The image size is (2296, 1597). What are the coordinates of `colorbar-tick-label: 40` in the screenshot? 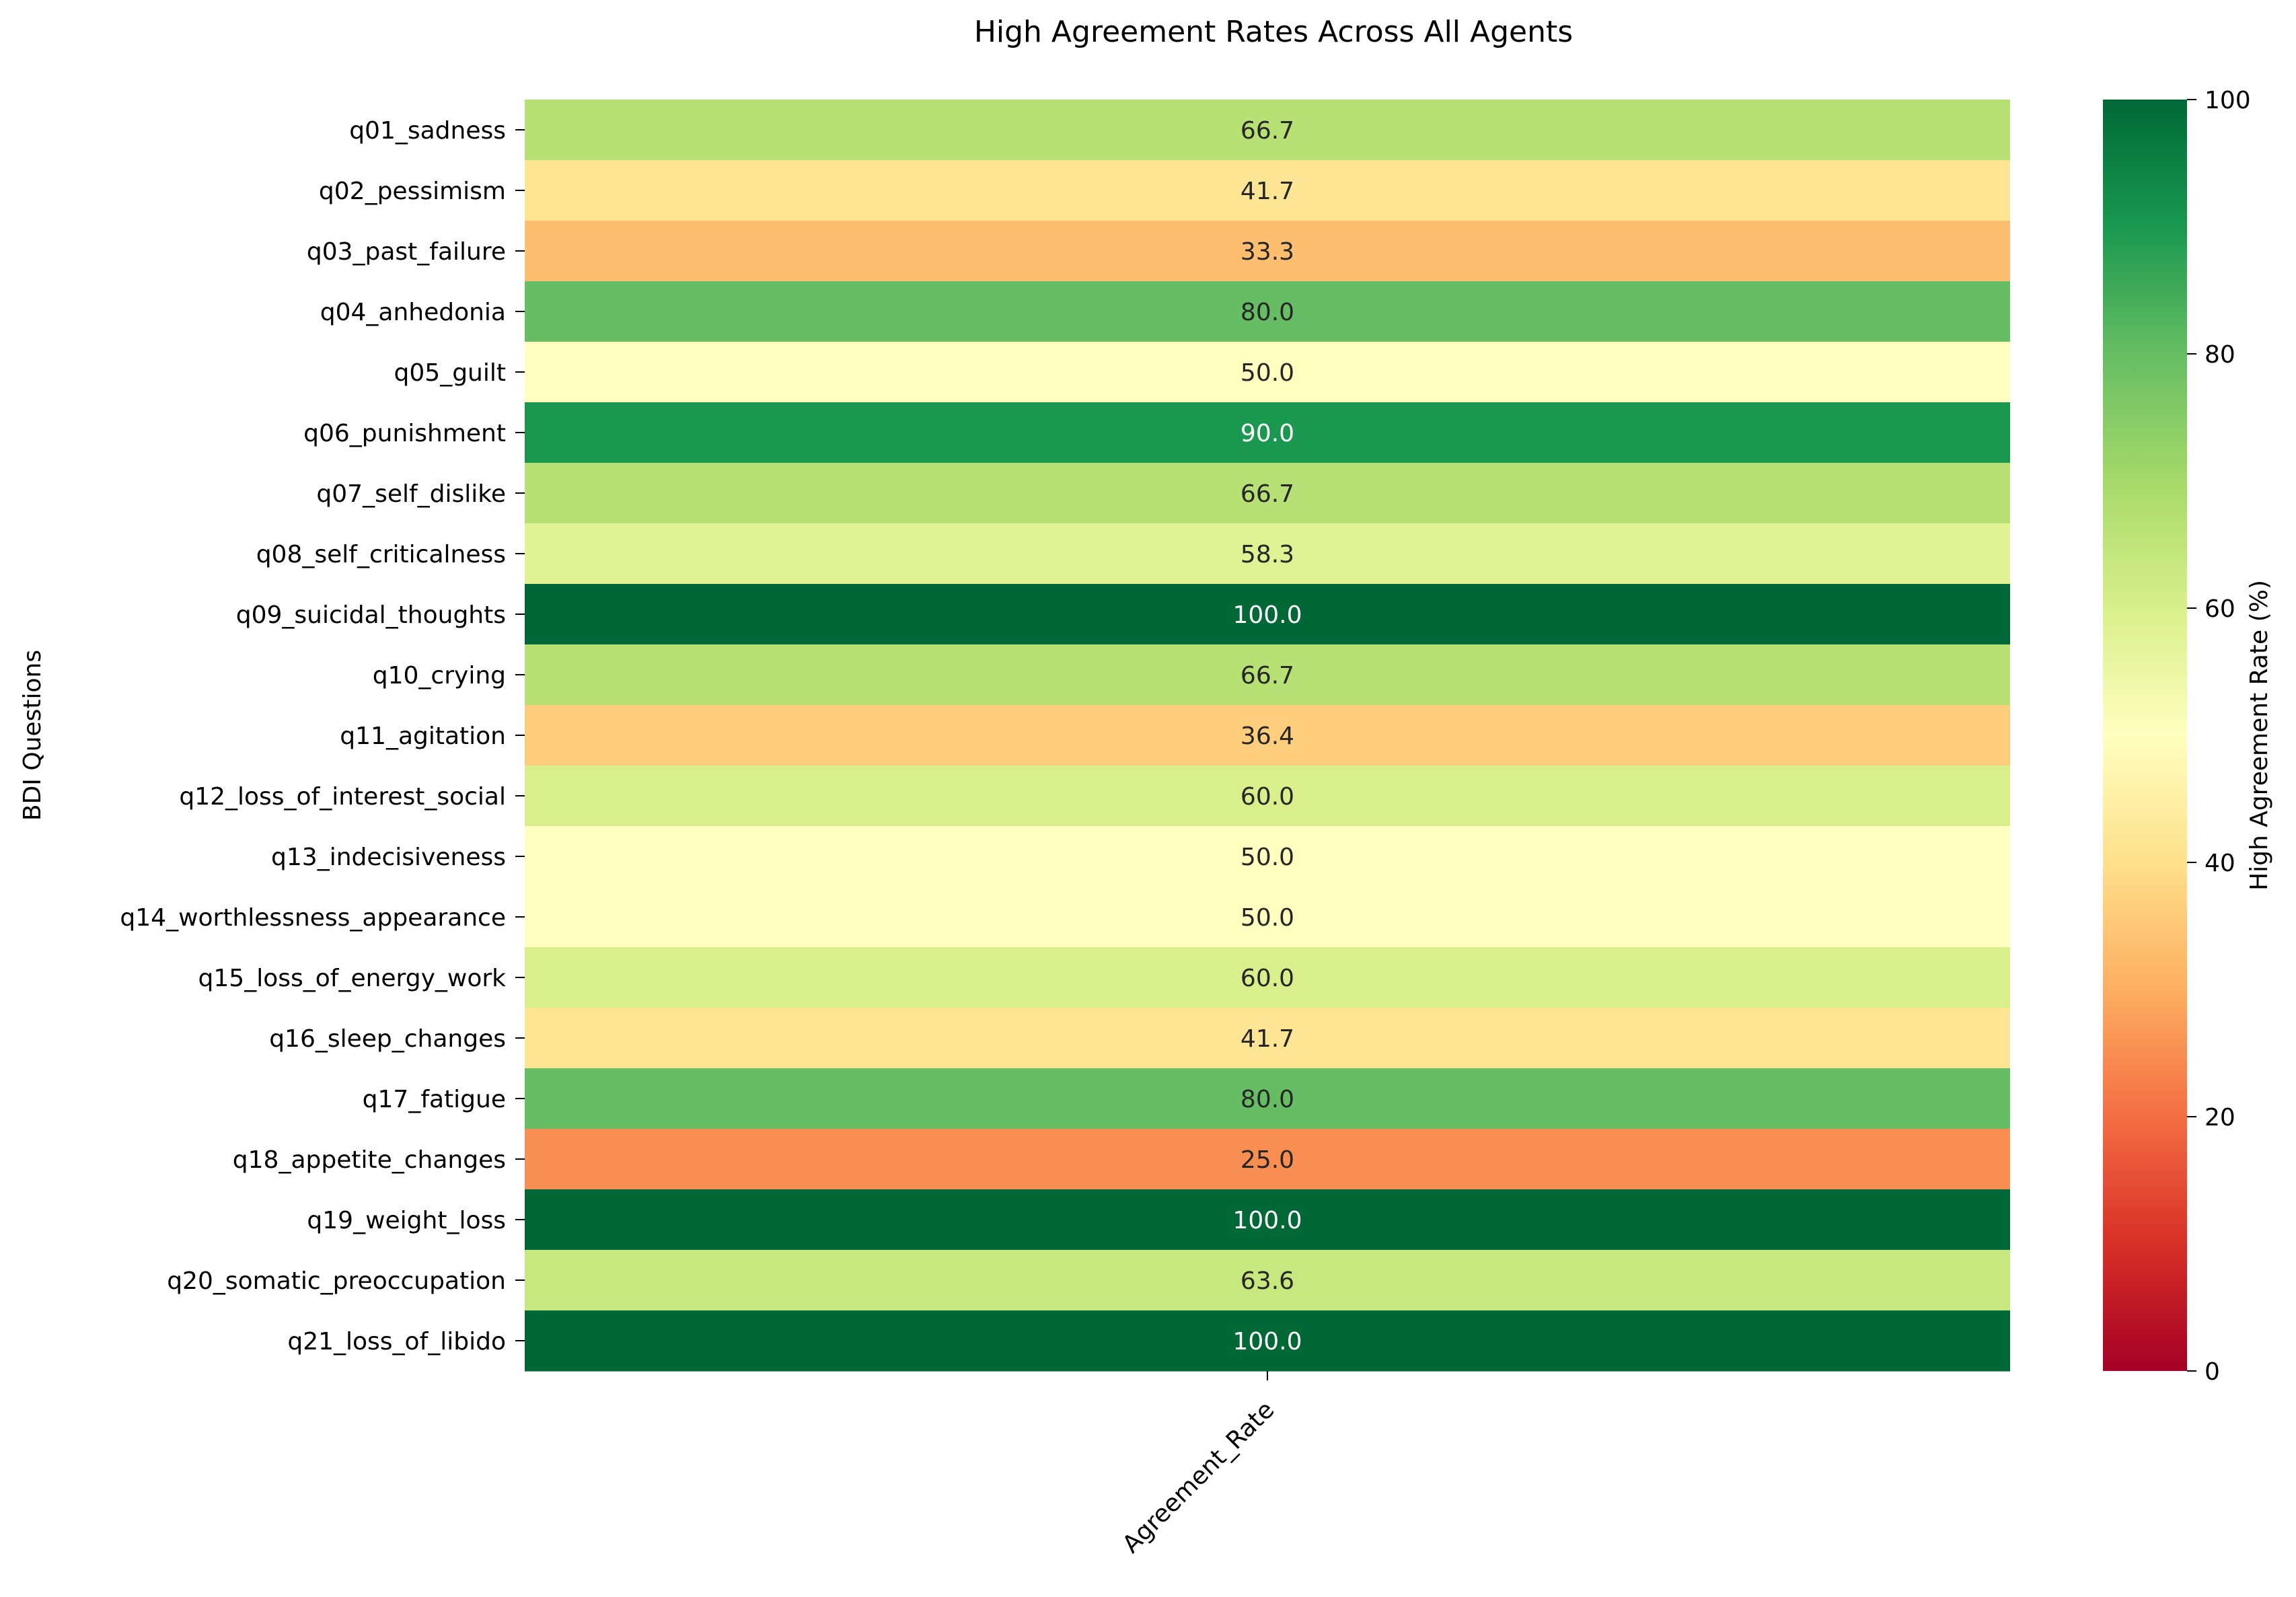 It's located at (2220, 863).